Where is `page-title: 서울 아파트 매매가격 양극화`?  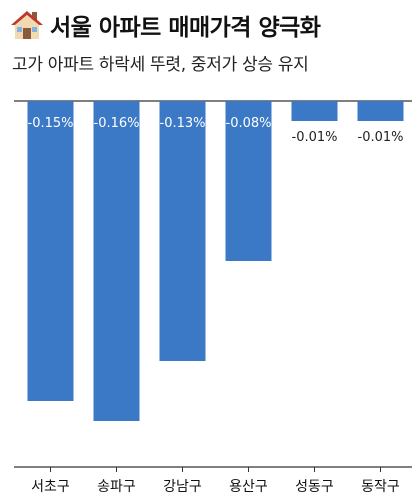 page-title: 서울 아파트 매매가격 양극화 is located at coordinates (185, 28).